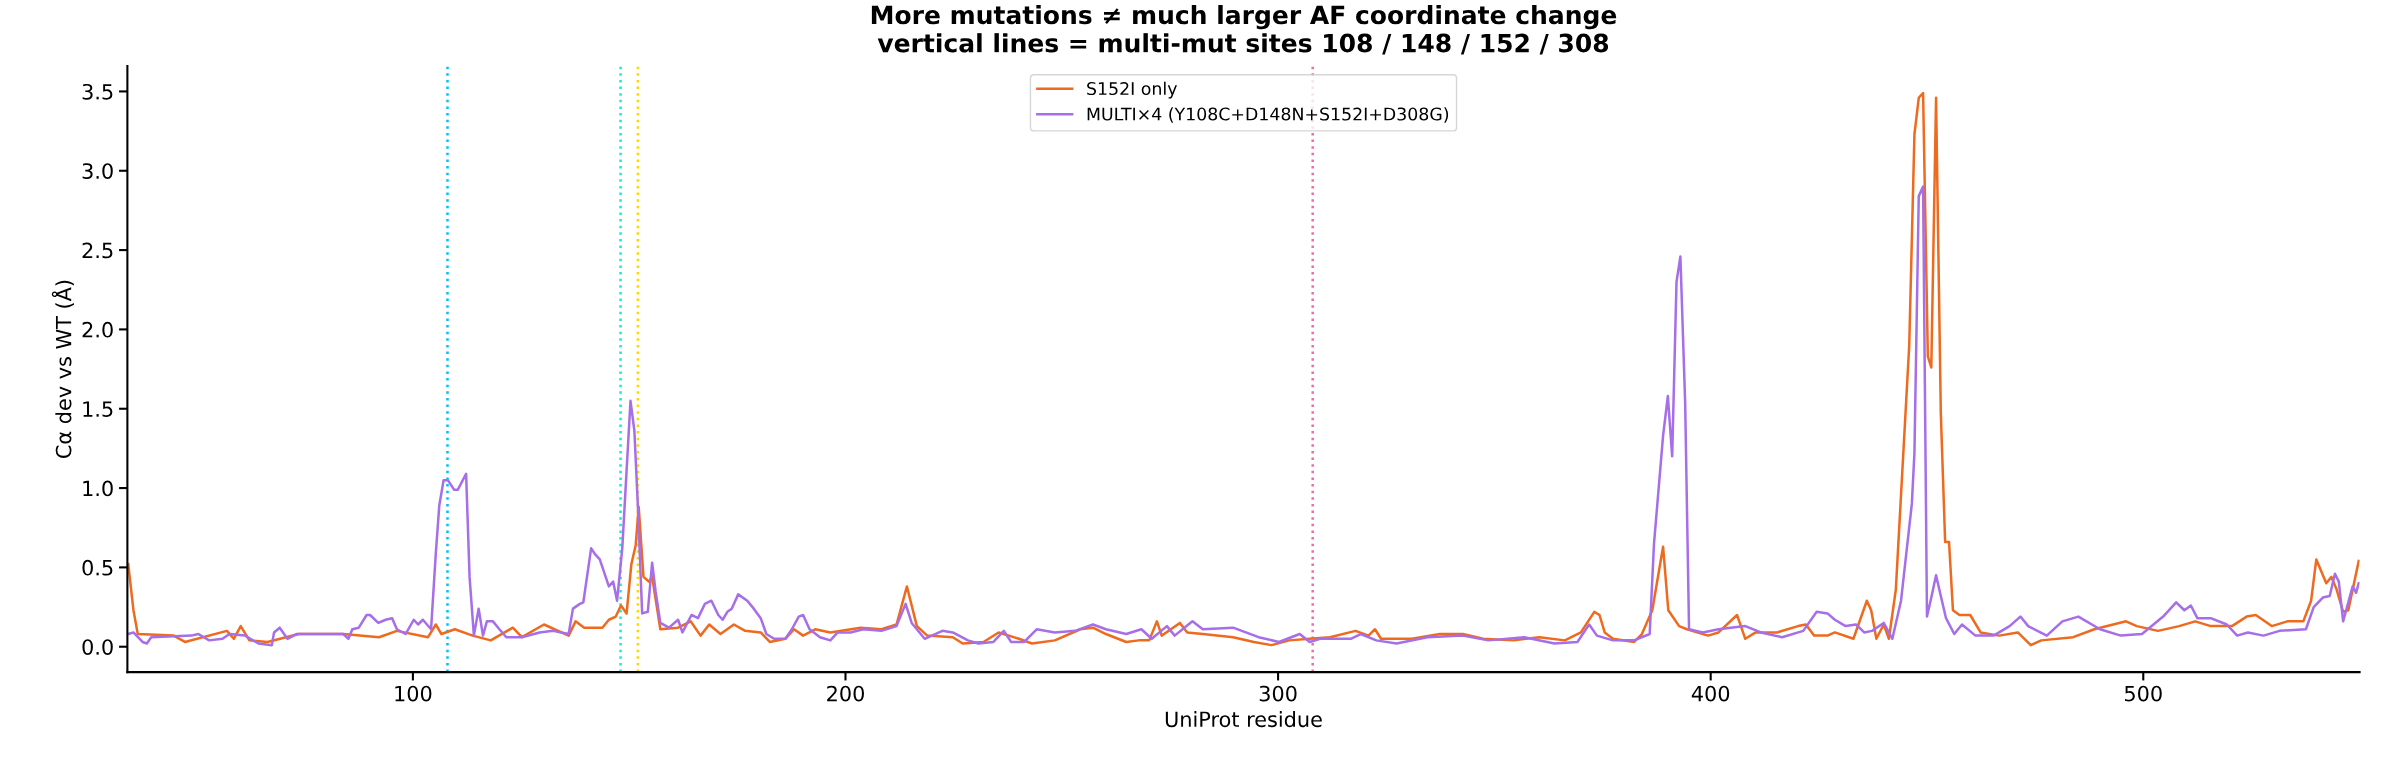 The width and height of the screenshot is (2381, 777). What do you see at coordinates (2143, 693) in the screenshot?
I see `x-tick-label: 500` at bounding box center [2143, 693].